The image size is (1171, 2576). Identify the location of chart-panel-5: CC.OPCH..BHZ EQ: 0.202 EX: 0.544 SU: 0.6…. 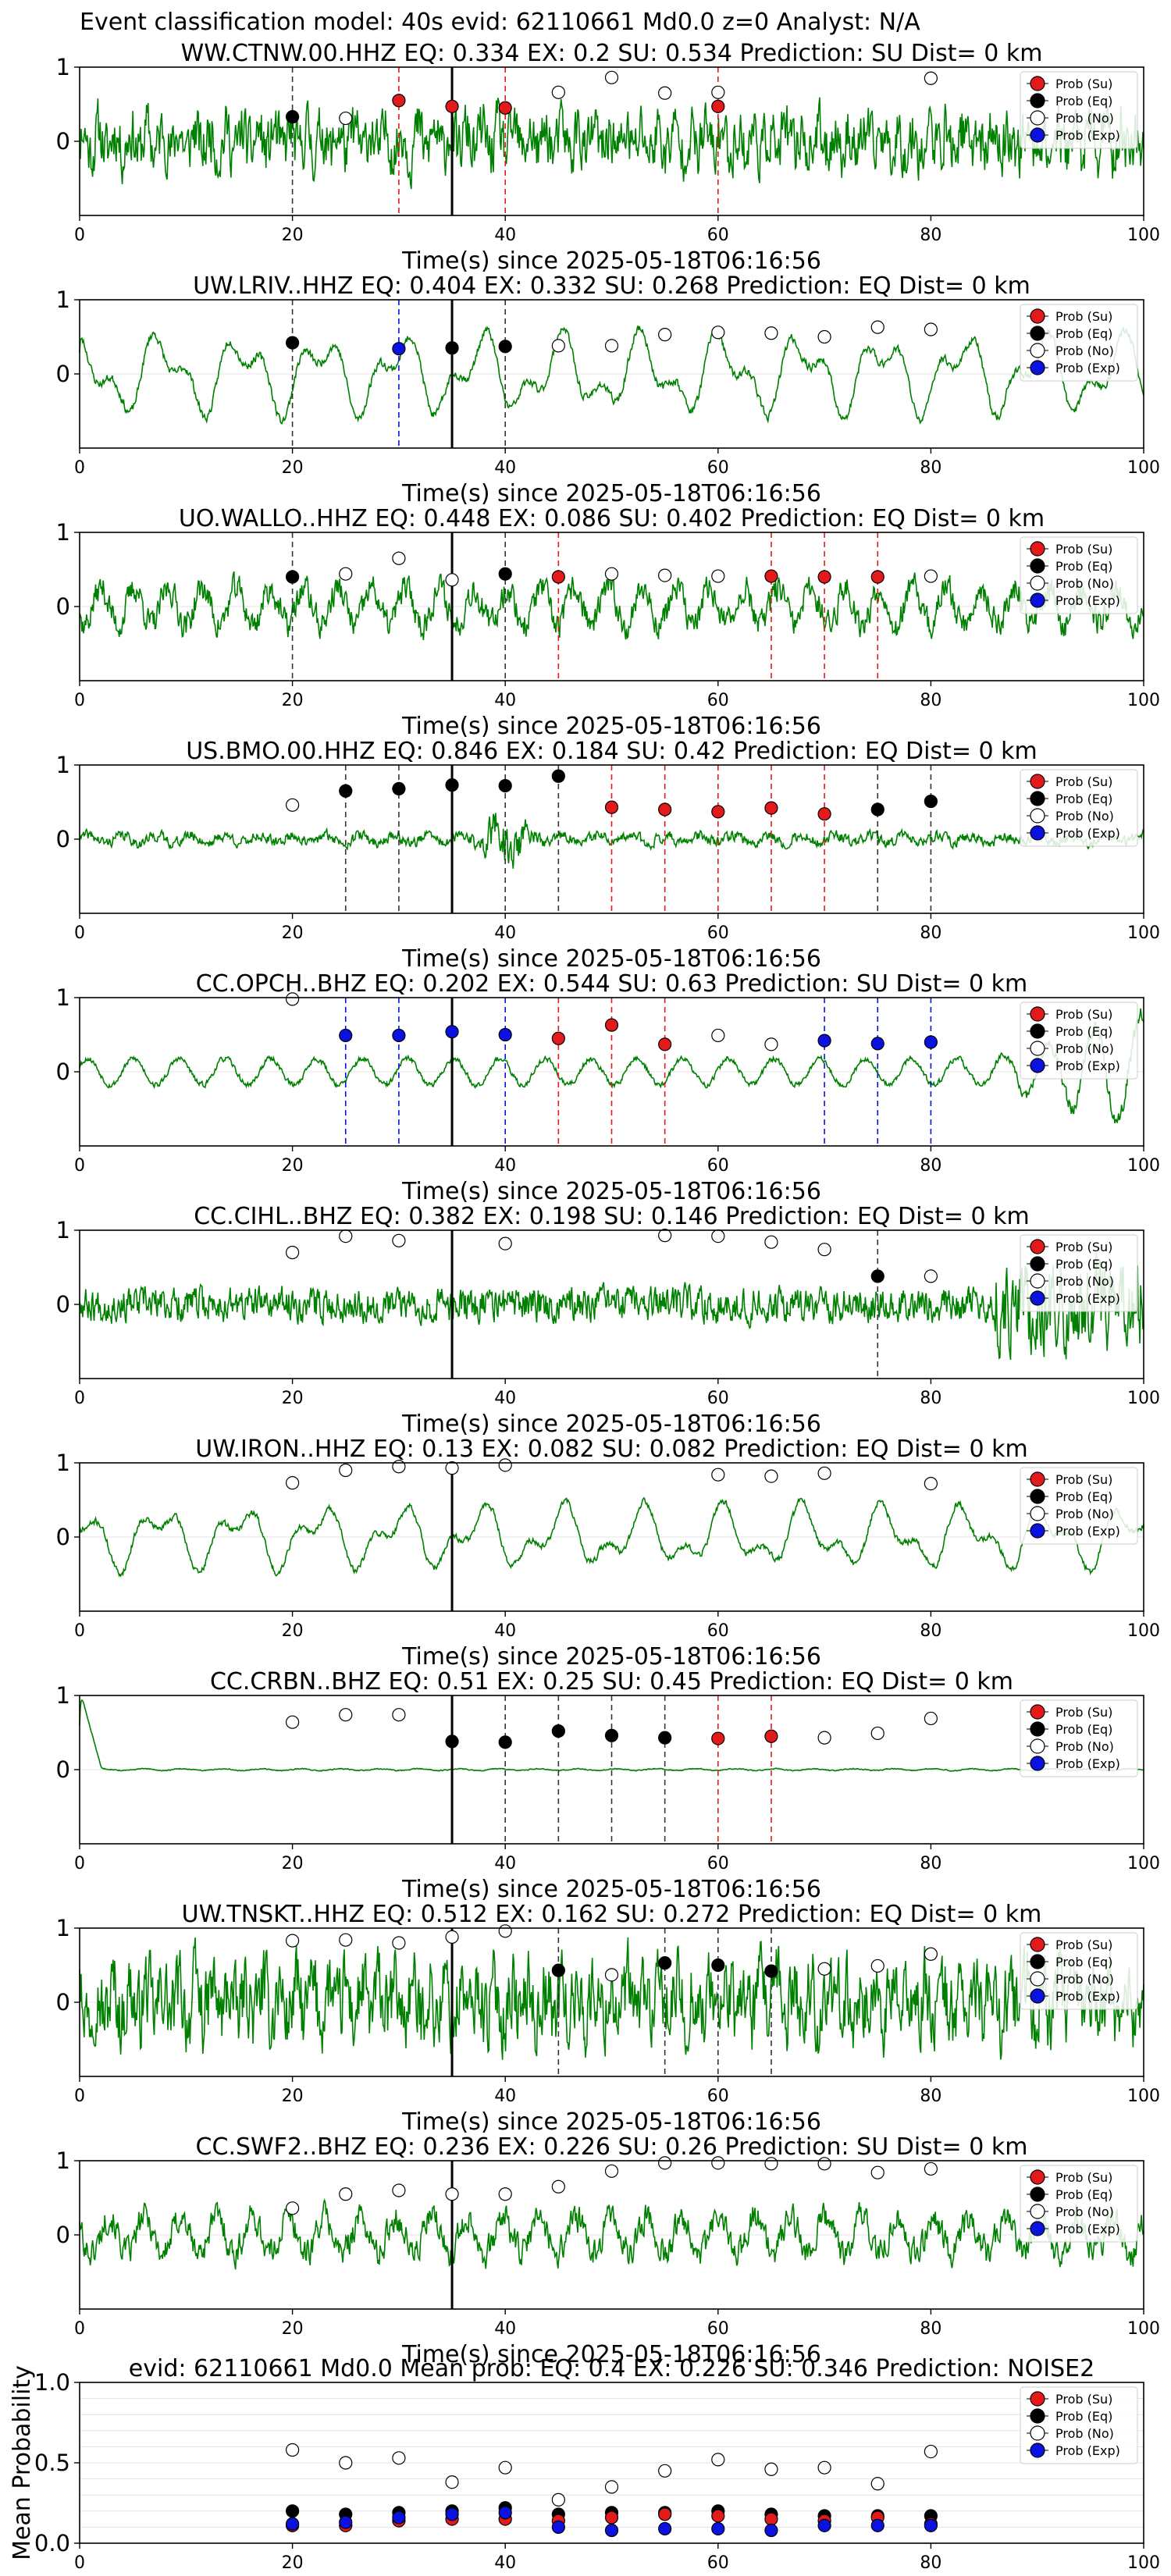
(608, 1087).